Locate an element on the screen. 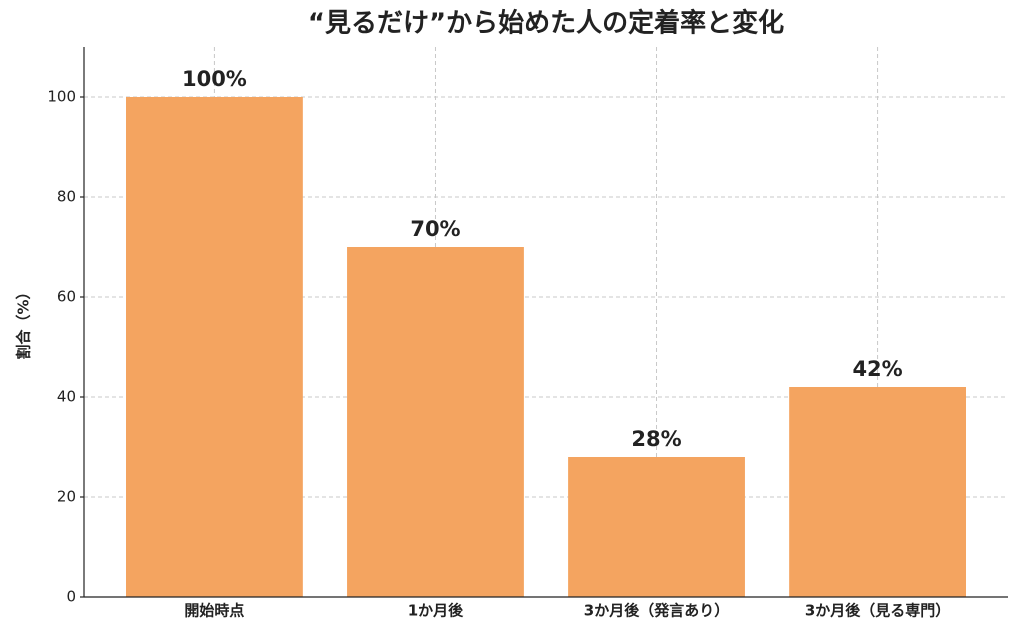  y-tick-label: 40 is located at coordinates (66, 397).